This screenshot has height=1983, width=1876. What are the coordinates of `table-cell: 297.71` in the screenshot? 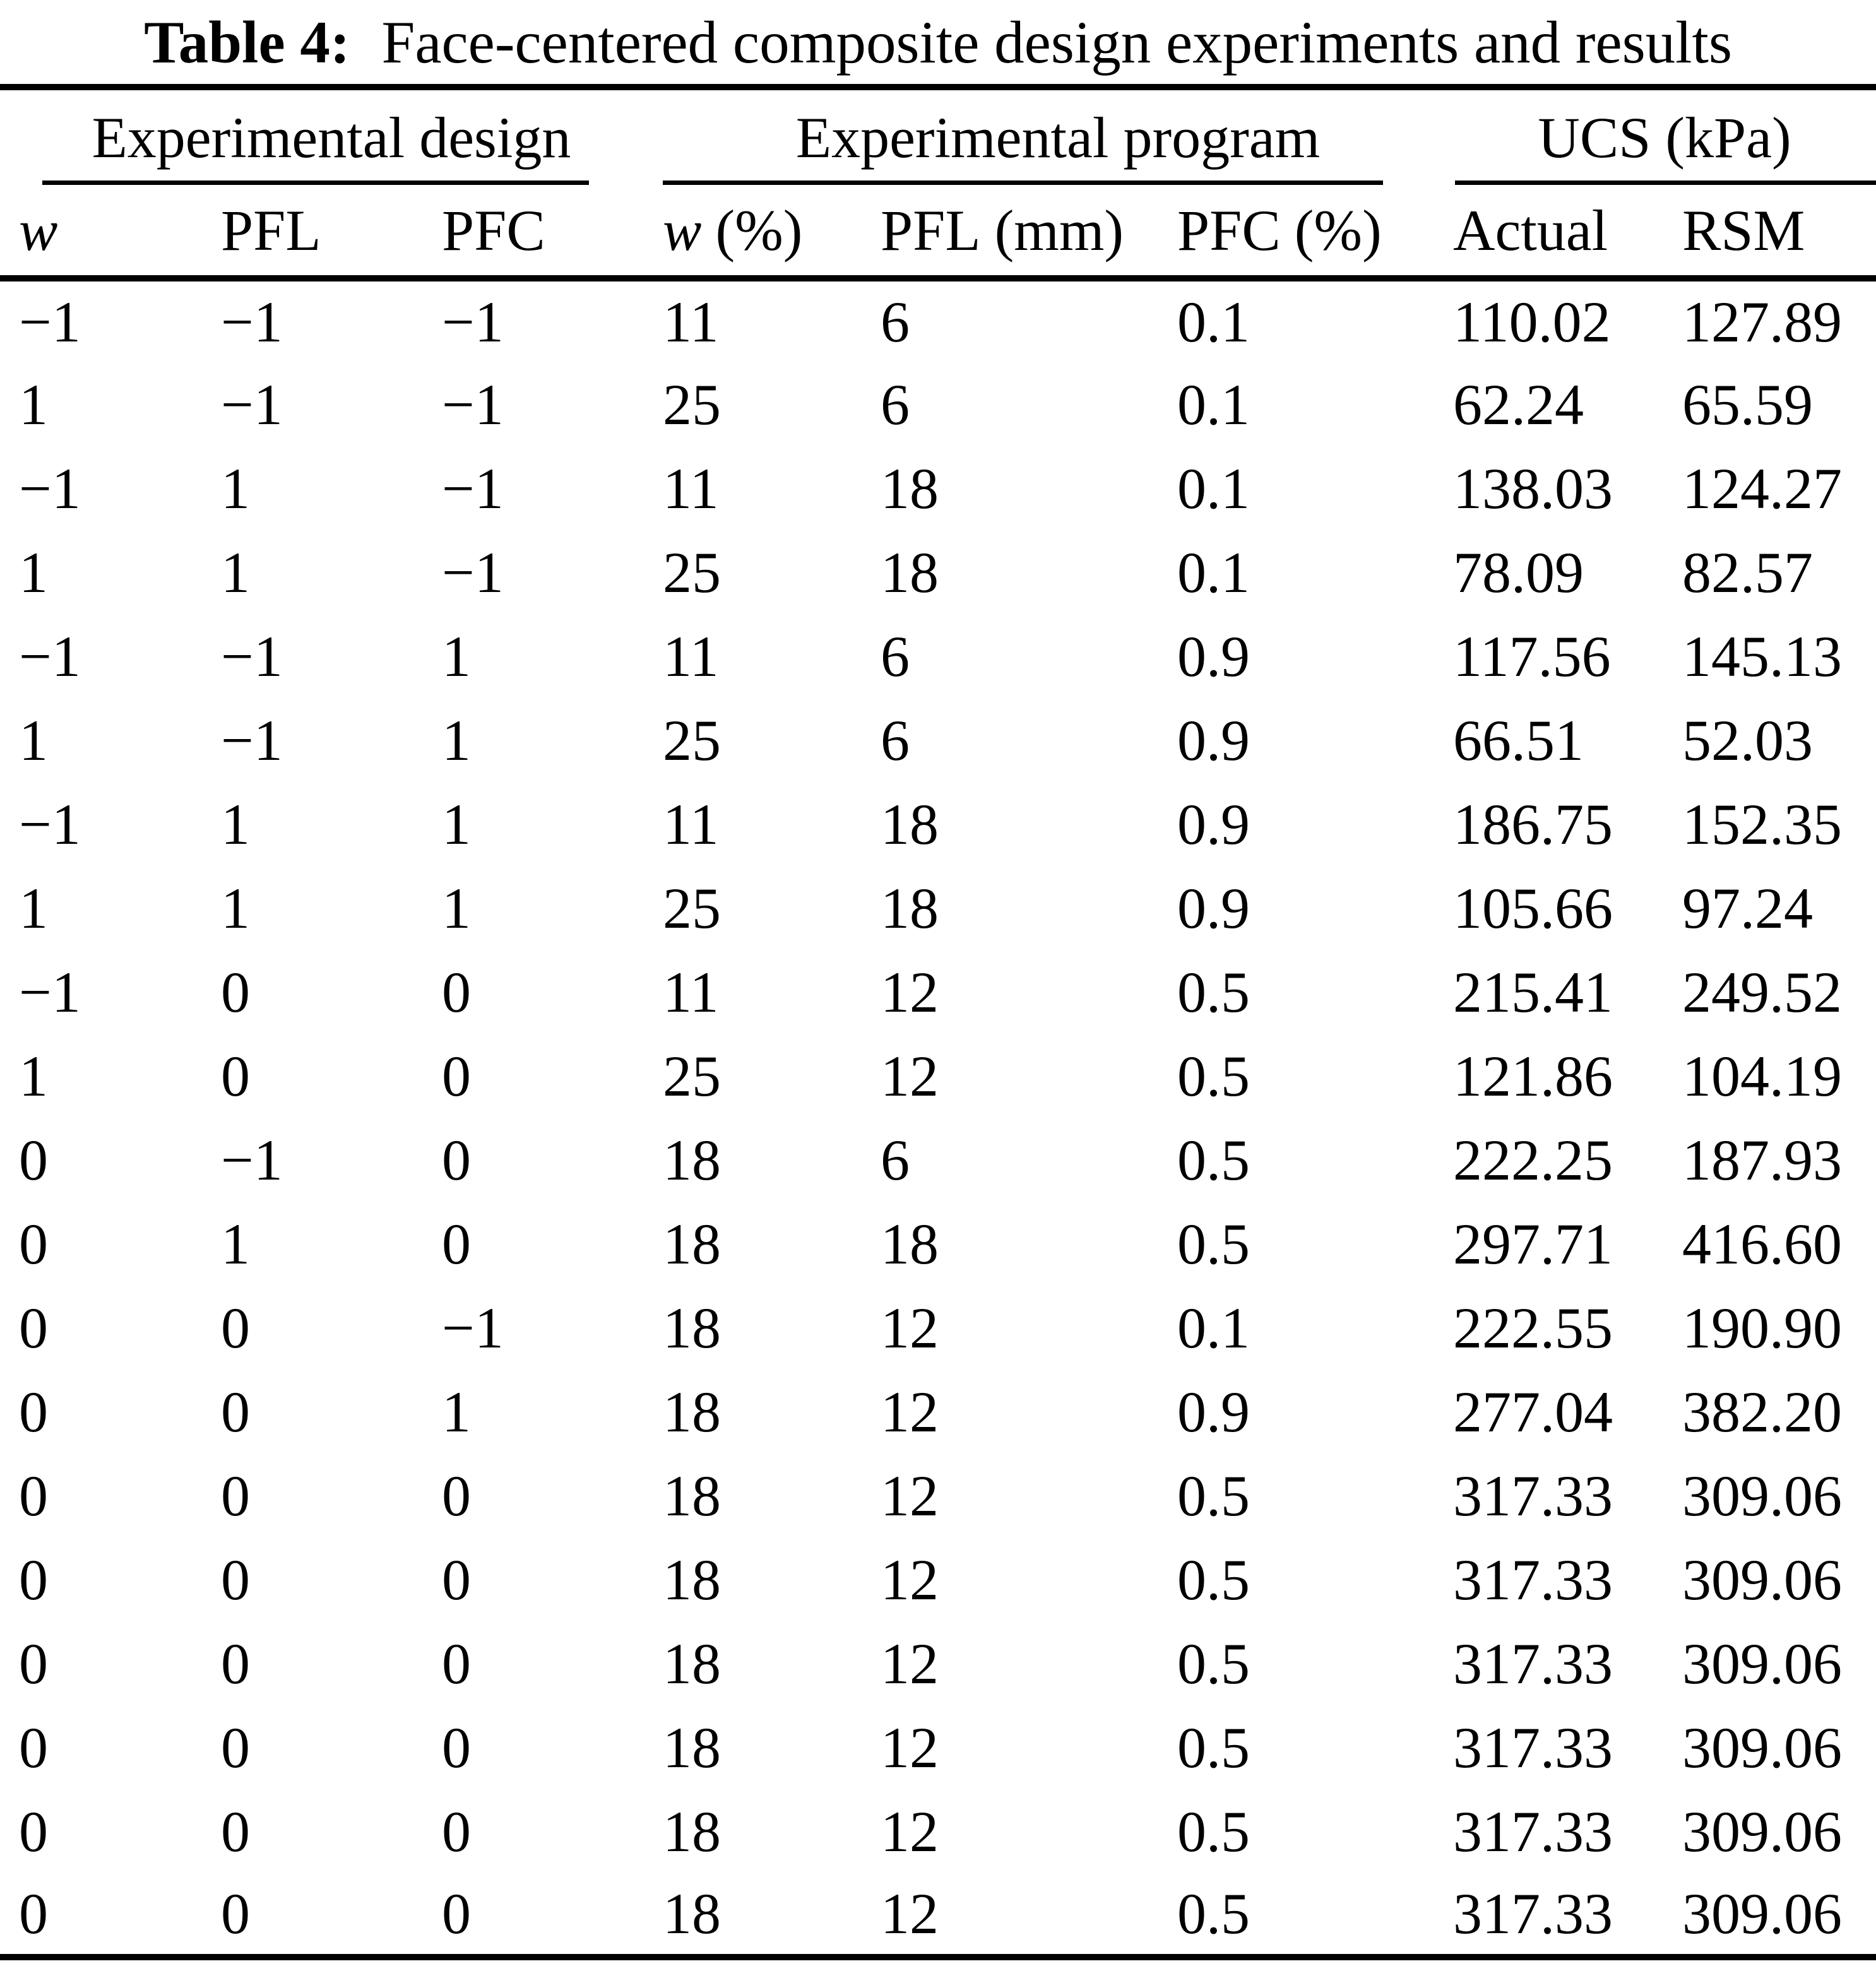 It's located at (1533, 1243).